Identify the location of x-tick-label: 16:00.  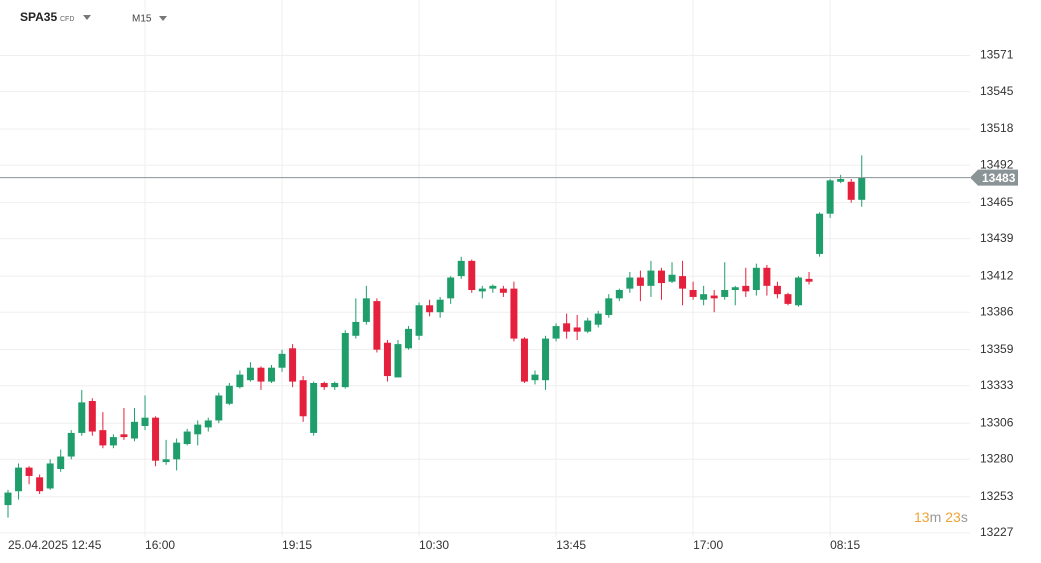
(160, 545).